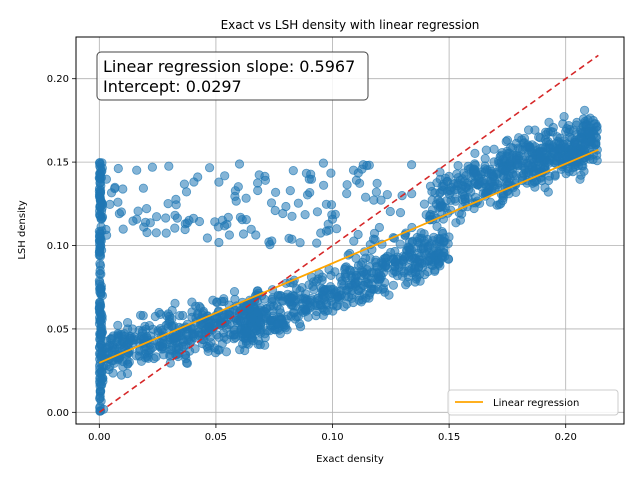 The width and height of the screenshot is (640, 480). Describe the element at coordinates (58, 79) in the screenshot. I see `y-tick-label: 0.20` at that location.